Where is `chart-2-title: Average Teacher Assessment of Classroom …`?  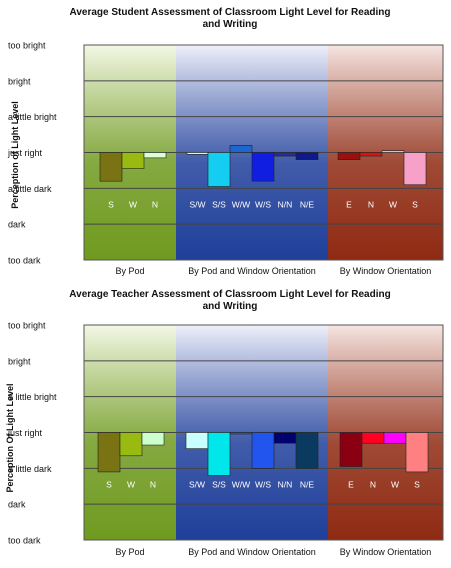 chart-2-title: Average Teacher Assessment of Classroom … is located at coordinates (230, 300).